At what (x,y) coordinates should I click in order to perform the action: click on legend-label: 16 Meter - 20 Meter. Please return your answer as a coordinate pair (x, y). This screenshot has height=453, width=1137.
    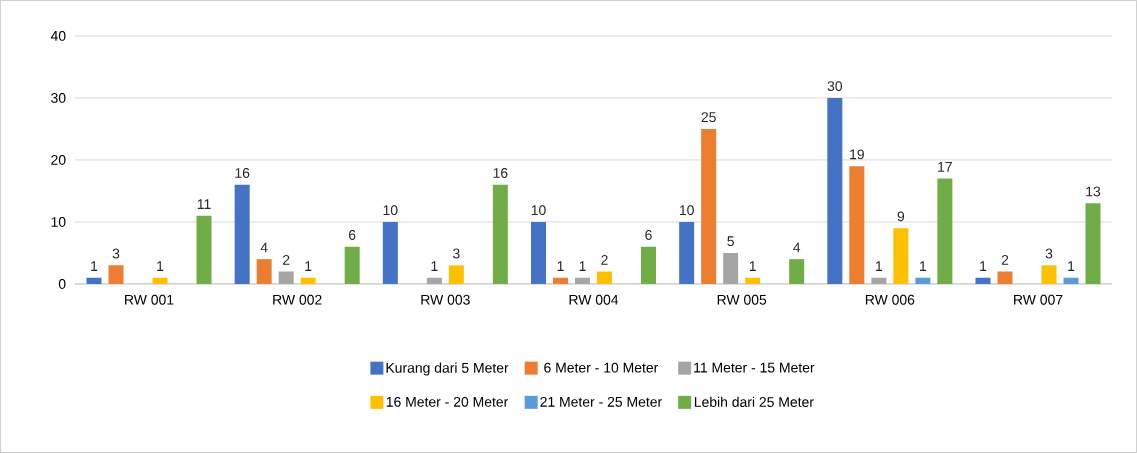
    Looking at the image, I should click on (447, 401).